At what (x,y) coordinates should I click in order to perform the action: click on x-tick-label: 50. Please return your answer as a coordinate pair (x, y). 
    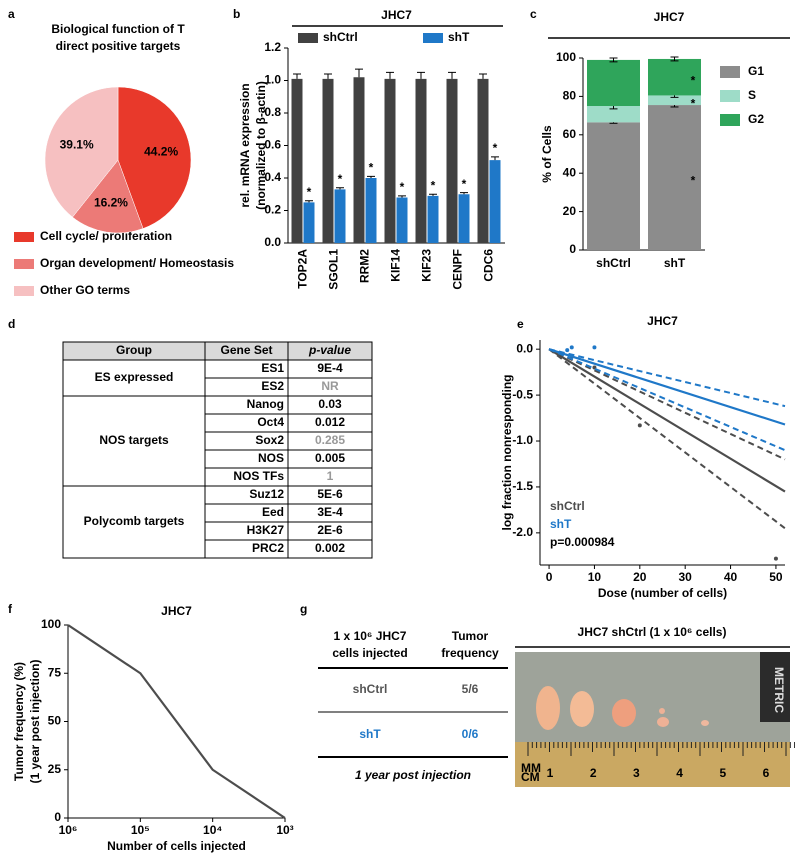
    Looking at the image, I should click on (776, 577).